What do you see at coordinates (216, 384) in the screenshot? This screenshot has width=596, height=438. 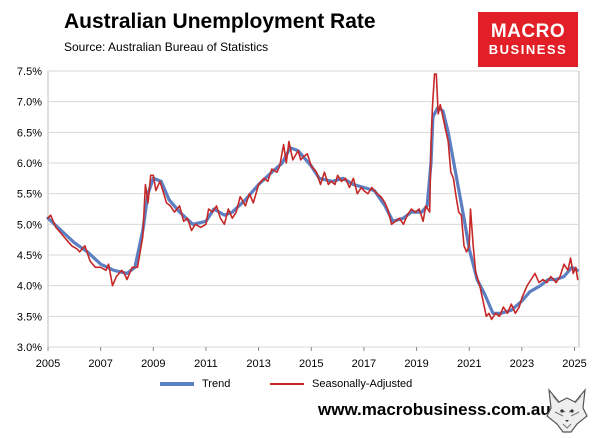 I see `legend-trend-label: Trend` at bounding box center [216, 384].